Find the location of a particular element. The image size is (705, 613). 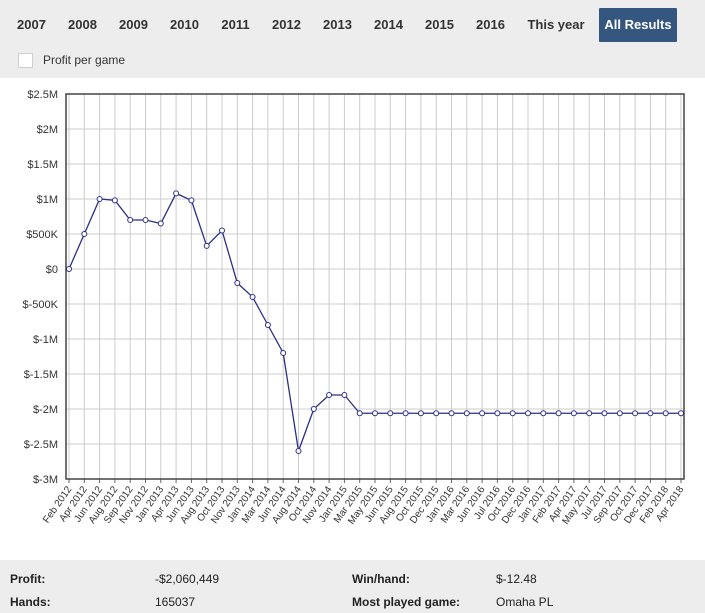

tab-2012: 2012 is located at coordinates (286, 24).